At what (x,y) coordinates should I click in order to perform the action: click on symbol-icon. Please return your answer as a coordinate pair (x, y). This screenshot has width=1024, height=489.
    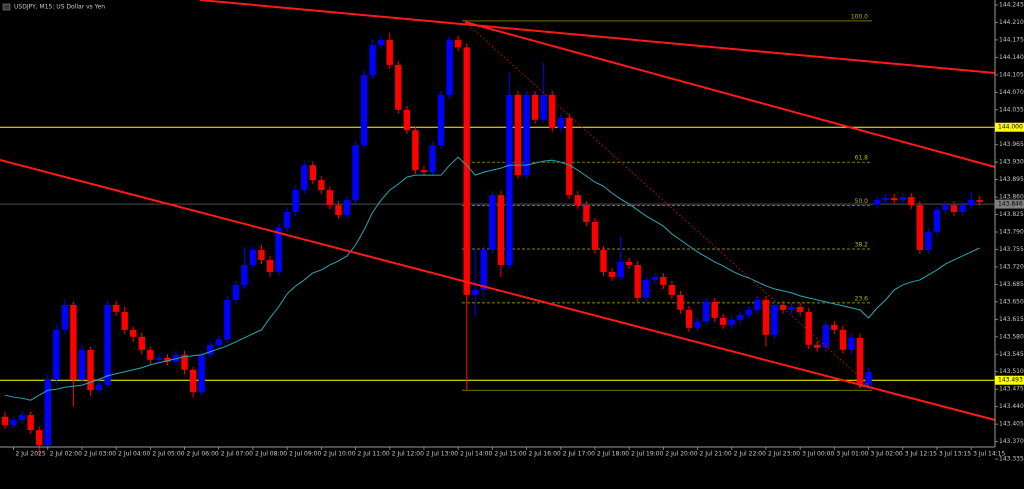
    Looking at the image, I should click on (6, 7).